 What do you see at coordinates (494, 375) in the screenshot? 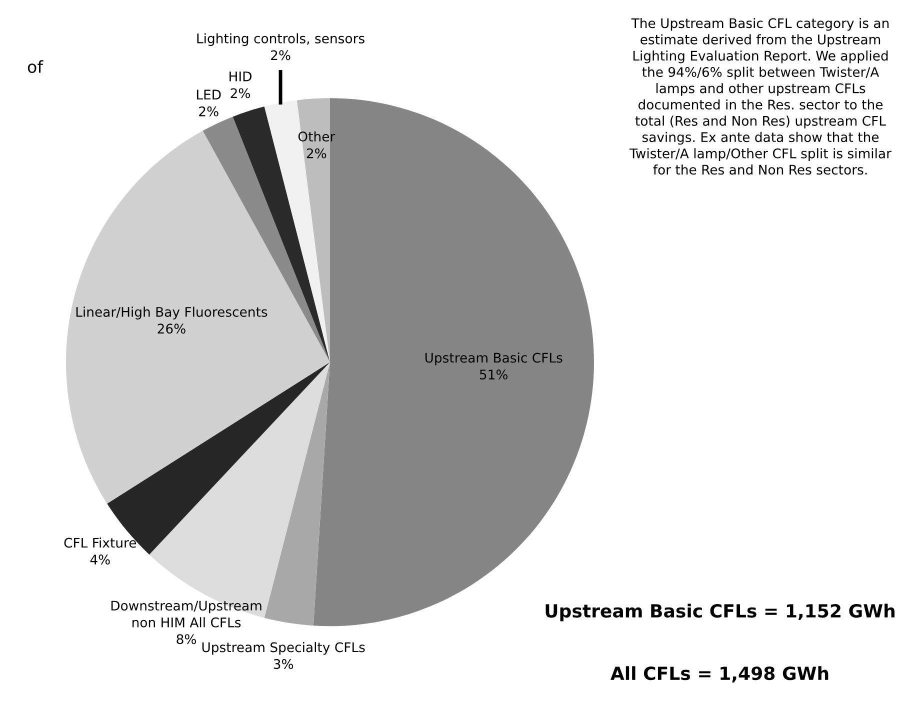
I see `data-label: 51%` at bounding box center [494, 375].